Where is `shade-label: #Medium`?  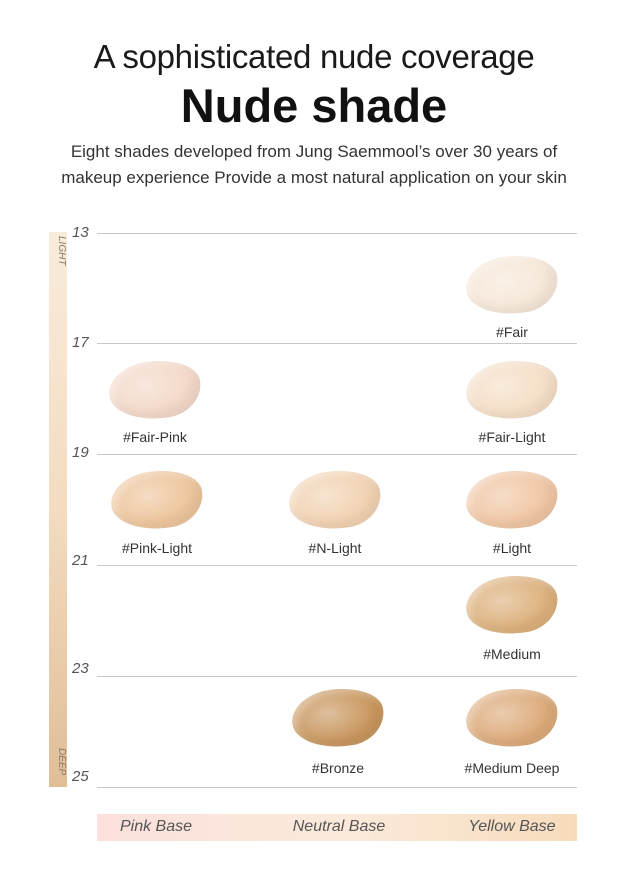
shade-label: #Medium is located at coordinates (512, 654).